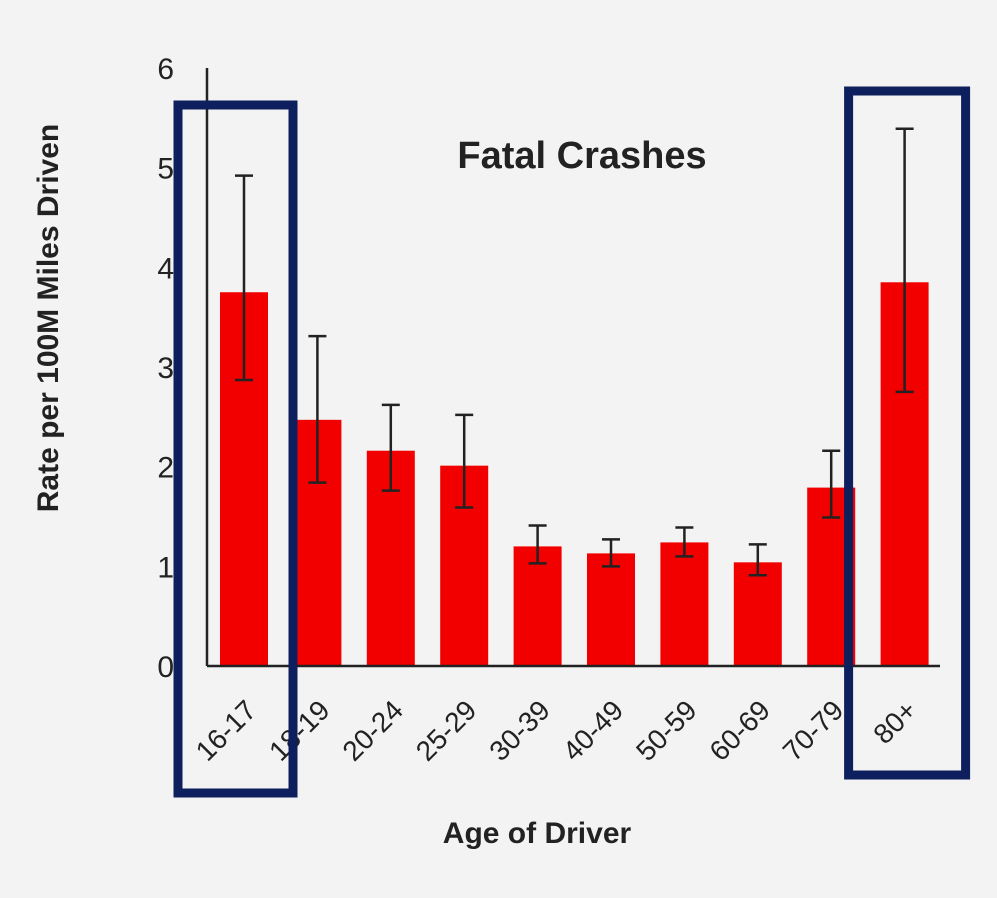  I want to click on y-tick-label-5: 5, so click(165, 169).